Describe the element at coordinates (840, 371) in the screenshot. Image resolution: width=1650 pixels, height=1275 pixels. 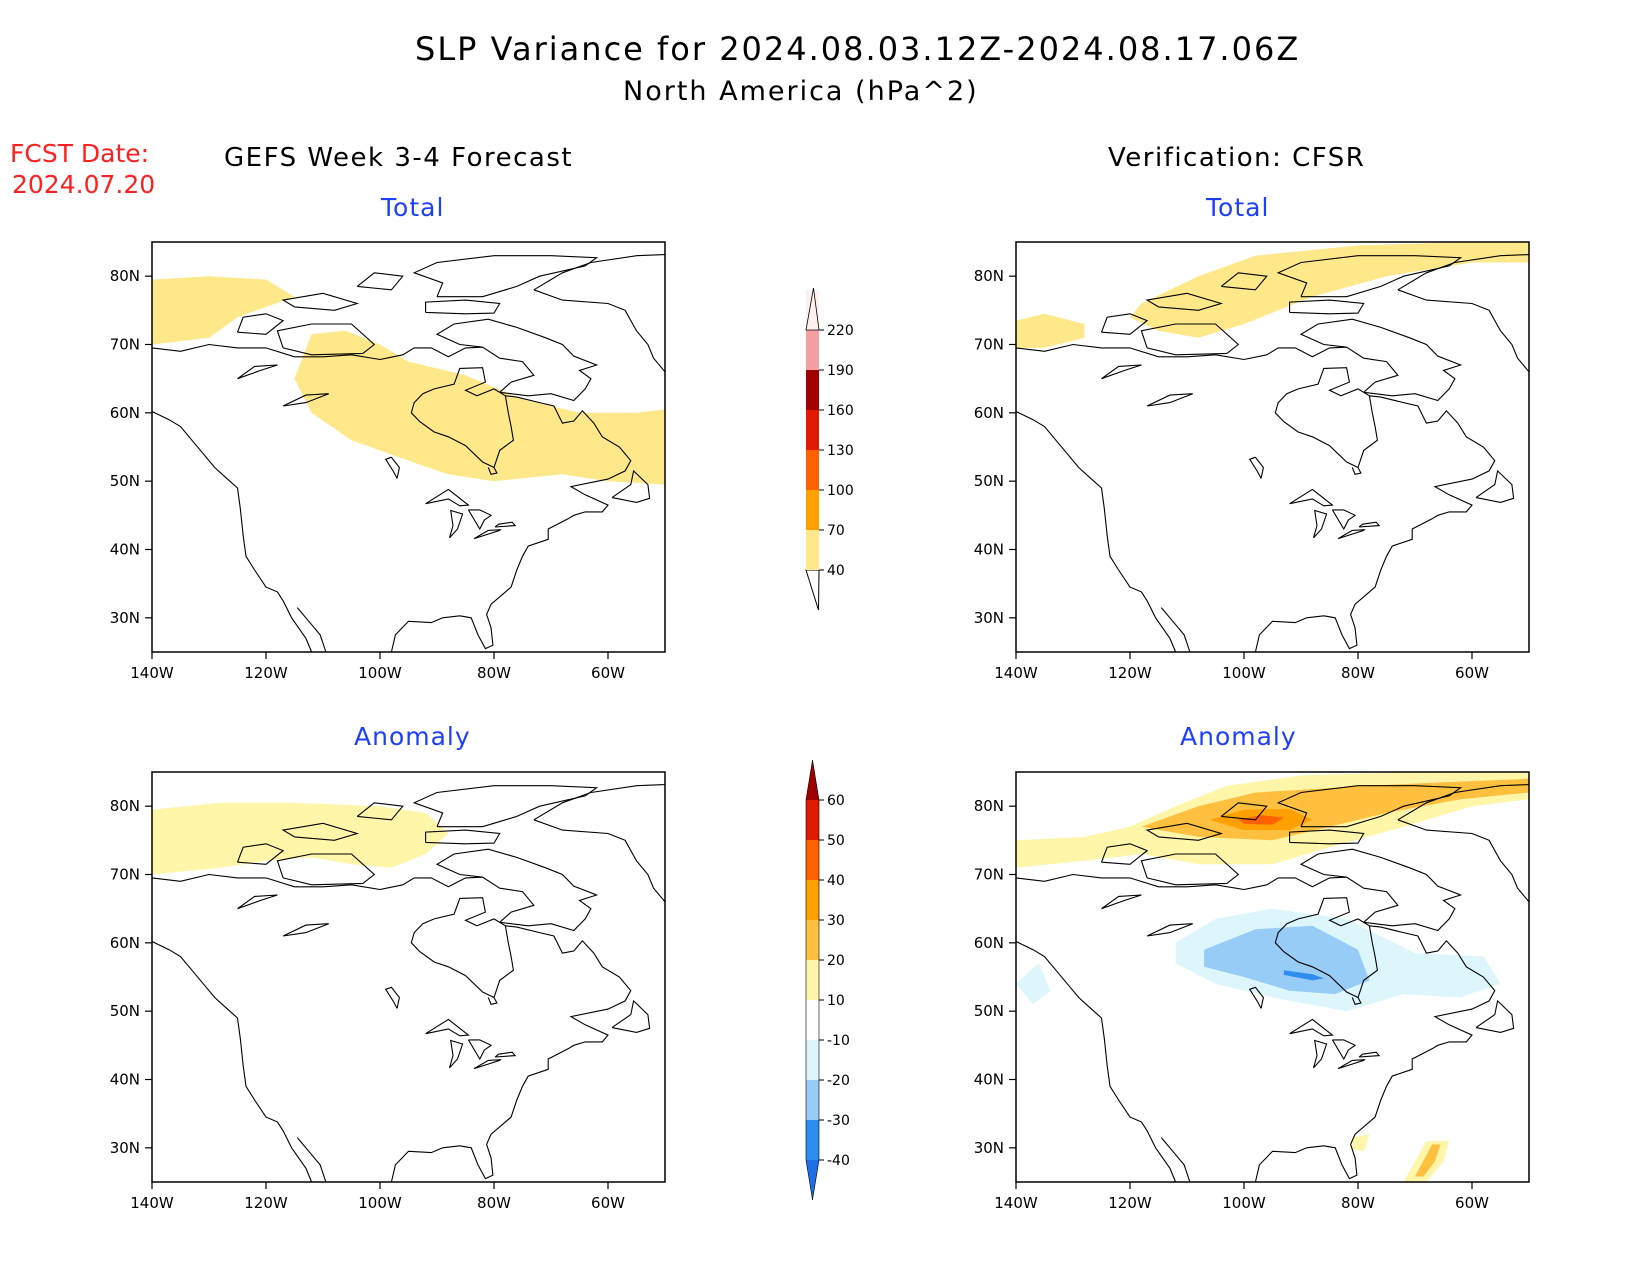
I see `colorbar-tick-label: 190` at that location.